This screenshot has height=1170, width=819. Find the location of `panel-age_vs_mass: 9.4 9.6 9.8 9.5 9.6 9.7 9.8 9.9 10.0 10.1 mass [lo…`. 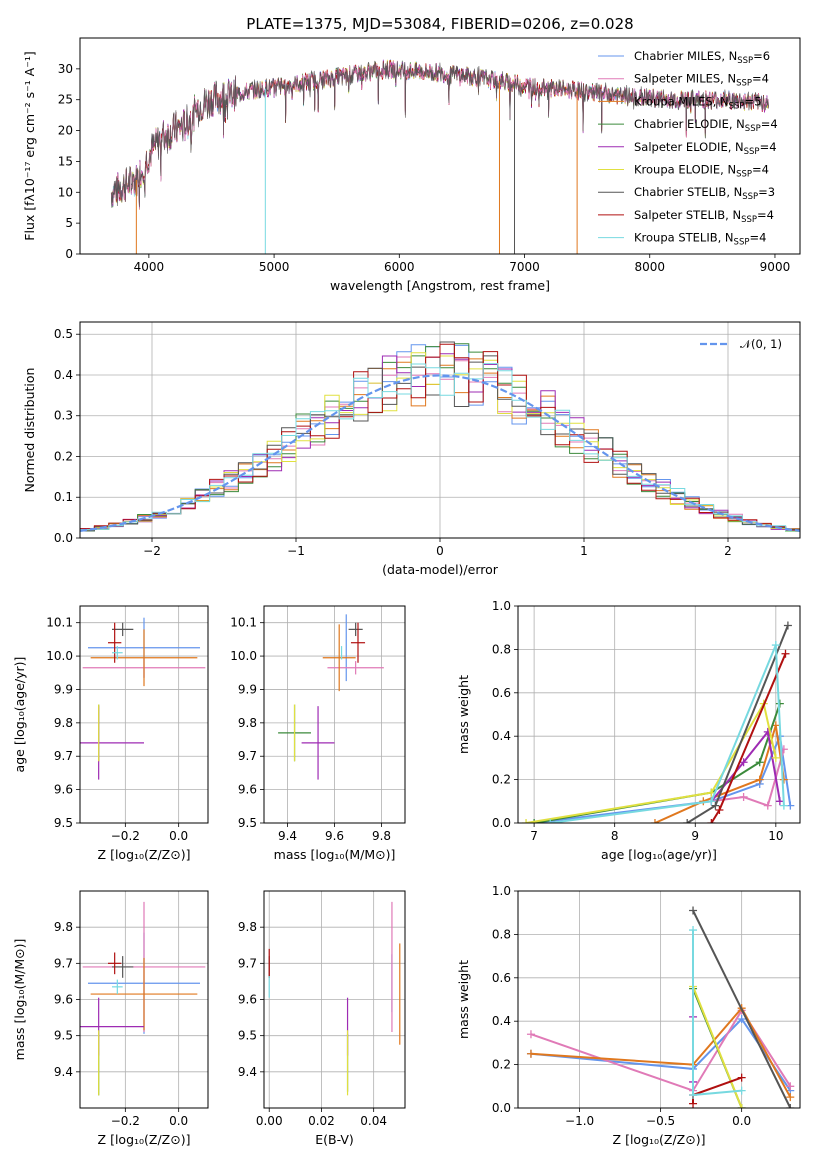

panel-age_vs_mass: 9.4 9.6 9.8 9.5 9.6 9.7 9.8 9.9 10.0 10.1 mass [lo… is located at coordinates (318, 733).